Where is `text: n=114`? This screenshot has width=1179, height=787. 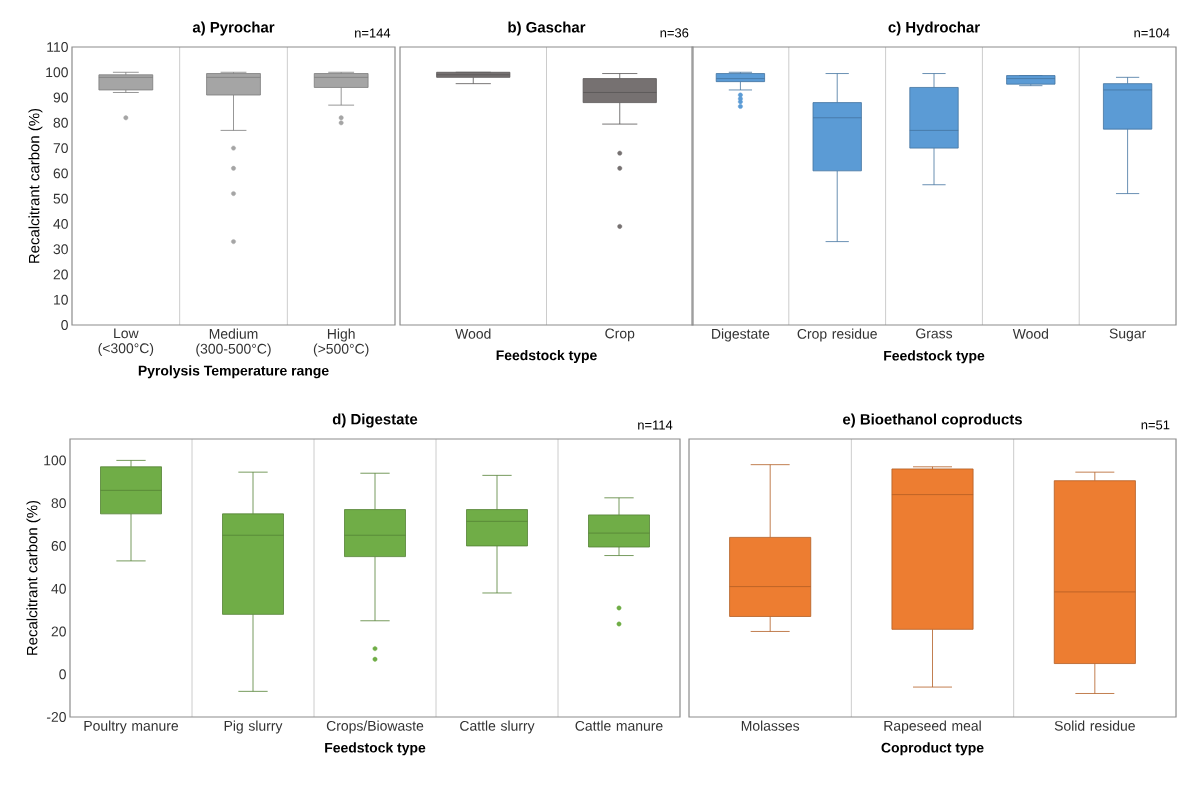 text: n=114 is located at coordinates (655, 425).